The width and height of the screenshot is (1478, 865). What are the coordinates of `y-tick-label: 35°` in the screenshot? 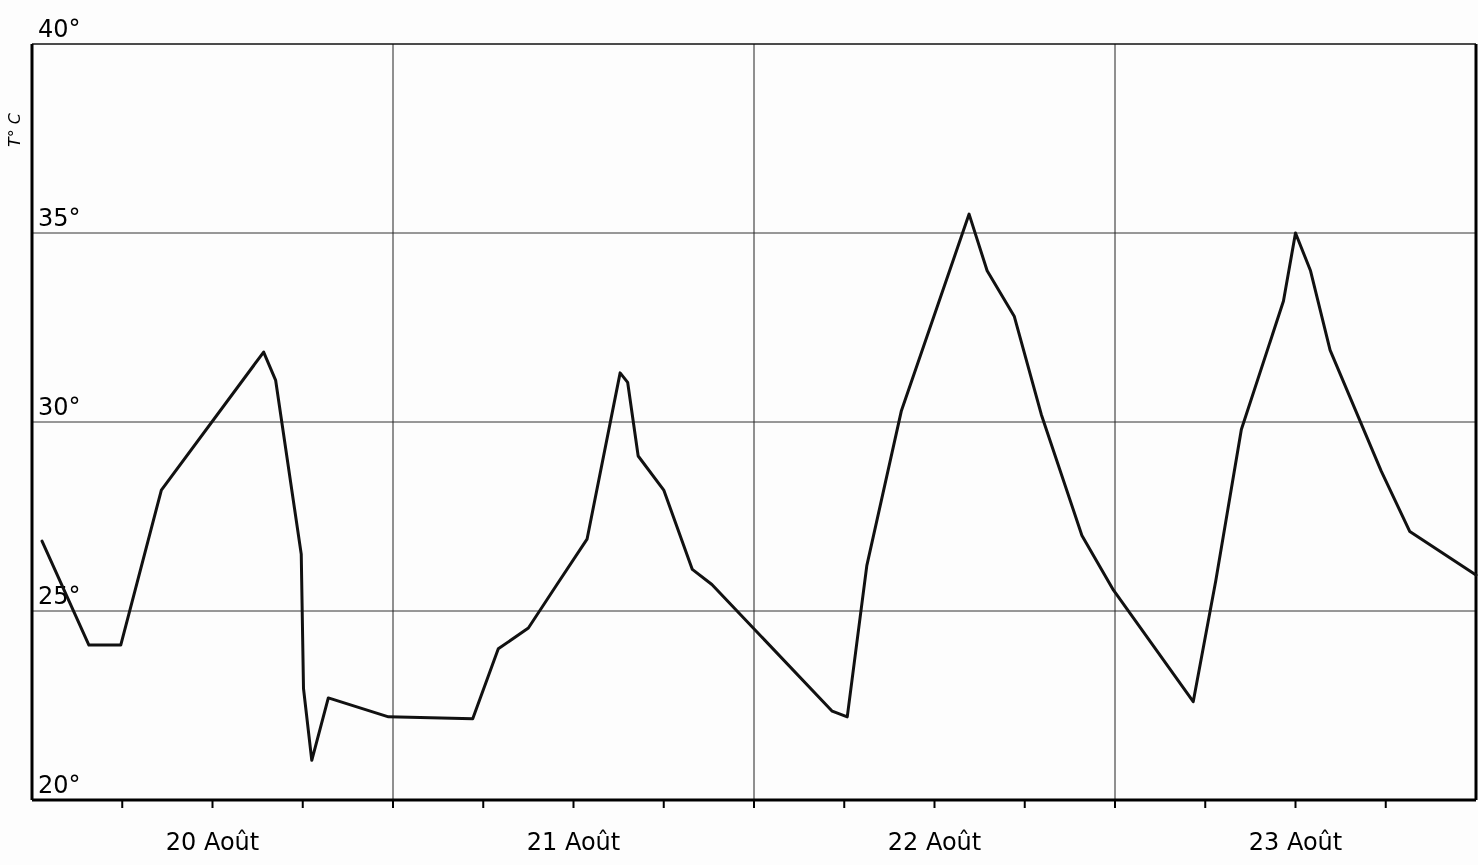 It's located at (59, 218).